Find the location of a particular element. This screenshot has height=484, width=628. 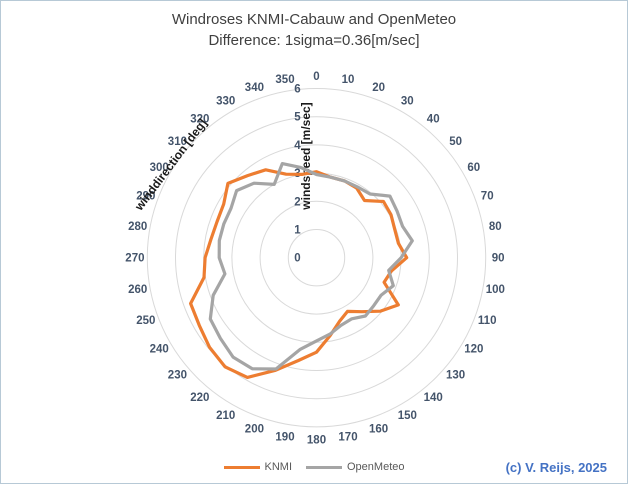

angular-tick-label: 60 is located at coordinates (473, 168).